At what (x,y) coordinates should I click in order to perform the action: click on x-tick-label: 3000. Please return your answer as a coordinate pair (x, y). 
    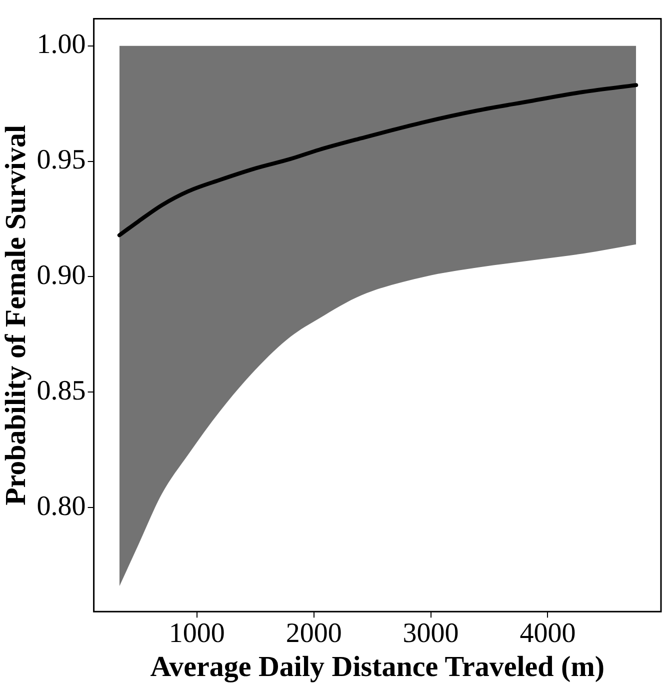
    Looking at the image, I should click on (430, 633).